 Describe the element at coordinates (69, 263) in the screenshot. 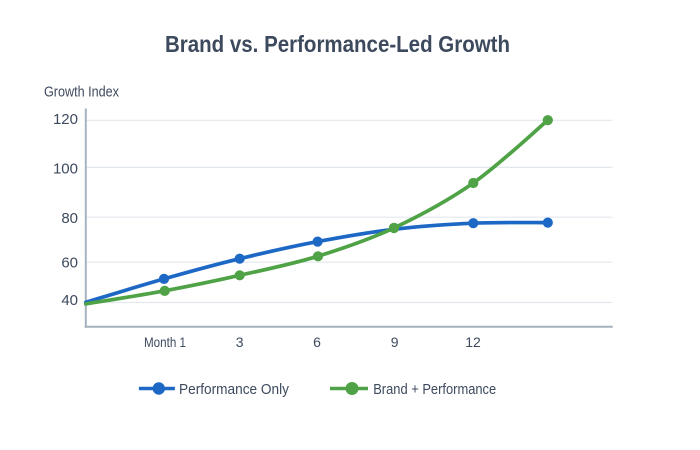

I see `svg-text: 60` at that location.